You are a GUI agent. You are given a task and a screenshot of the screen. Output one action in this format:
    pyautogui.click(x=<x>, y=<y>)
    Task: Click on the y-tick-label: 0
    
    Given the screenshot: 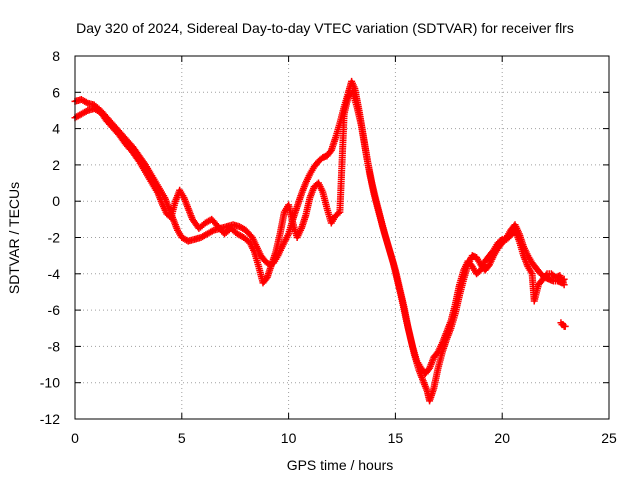 What is the action you would take?
    pyautogui.click(x=56, y=201)
    